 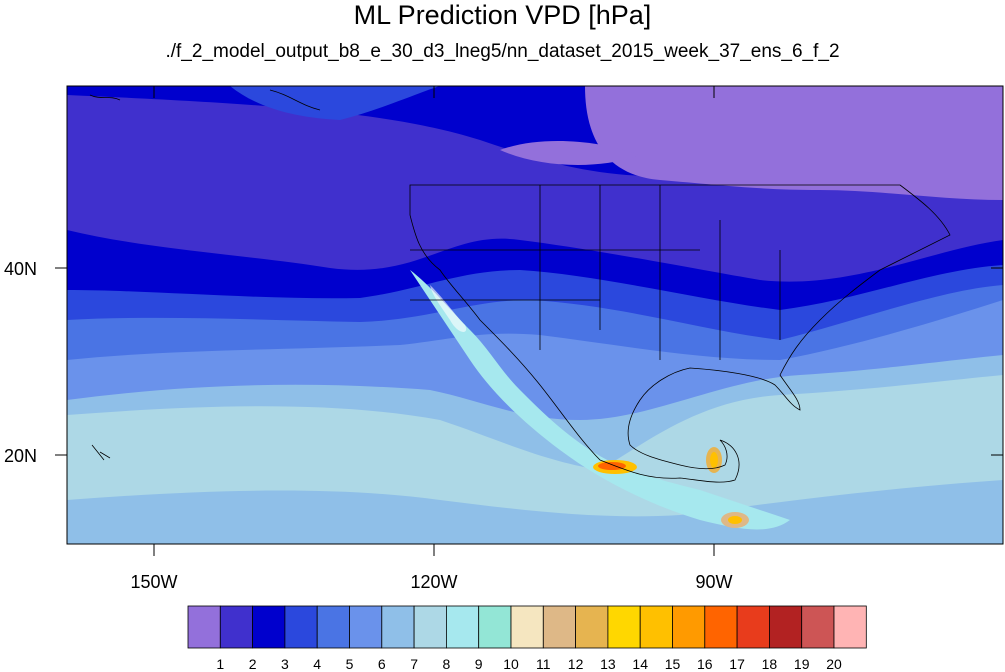 What do you see at coordinates (735, 520) in the screenshot?
I see `vpd-hotspot-central-am-core` at bounding box center [735, 520].